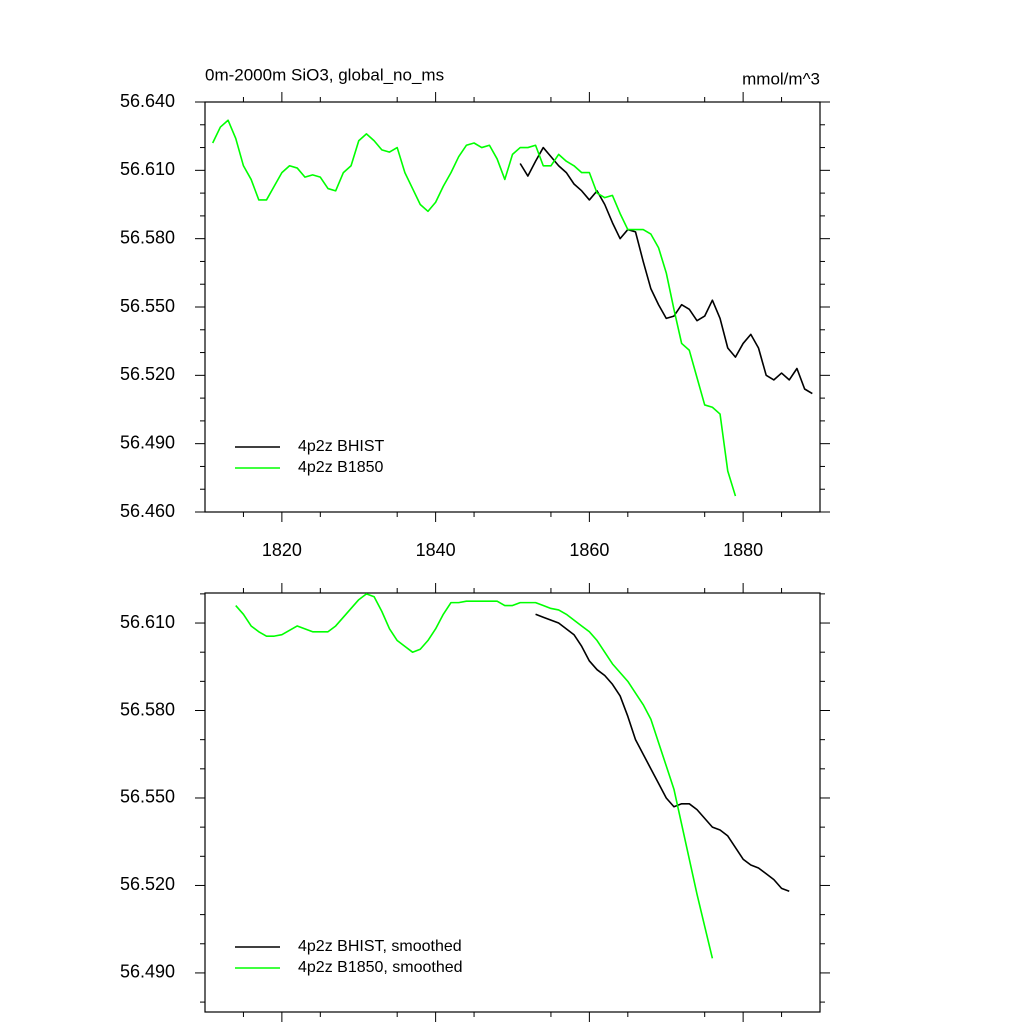 This screenshot has height=1024, width=1024. What do you see at coordinates (380, 946) in the screenshot?
I see `legend-label: 4p2z BHIST, smoothed` at bounding box center [380, 946].